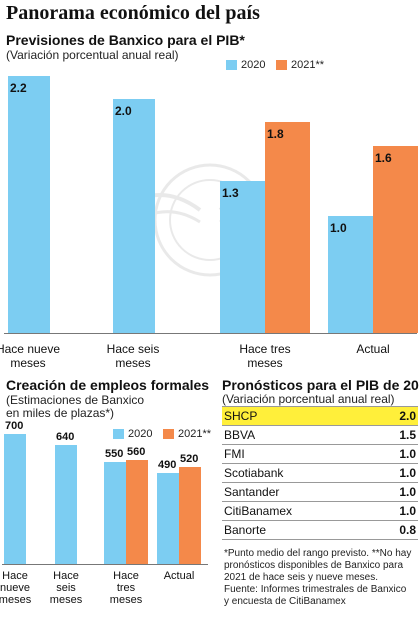  I want to click on gdp-legend-2021: 2021**, so click(300, 65).